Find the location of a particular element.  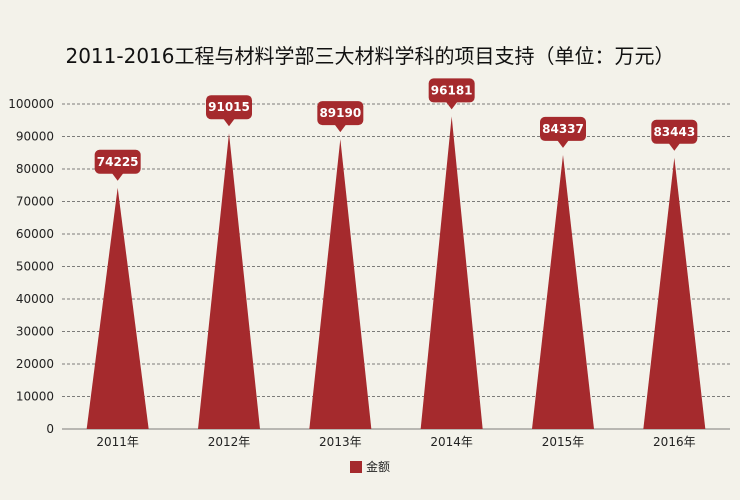

legend: 金额 is located at coordinates (370, 466).